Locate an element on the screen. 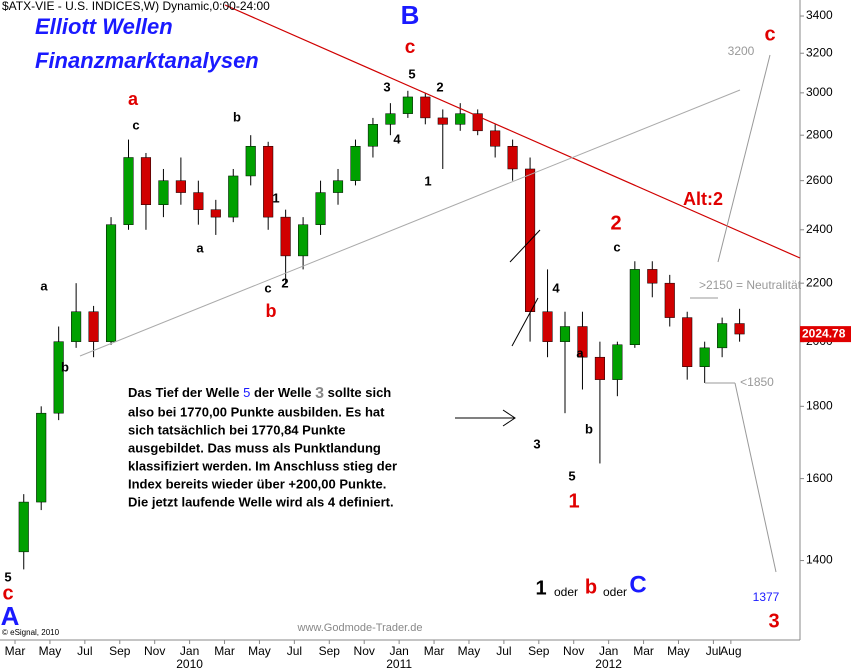 The height and width of the screenshot is (672, 851). text: Das Tief der Welle is located at coordinates (185, 392).